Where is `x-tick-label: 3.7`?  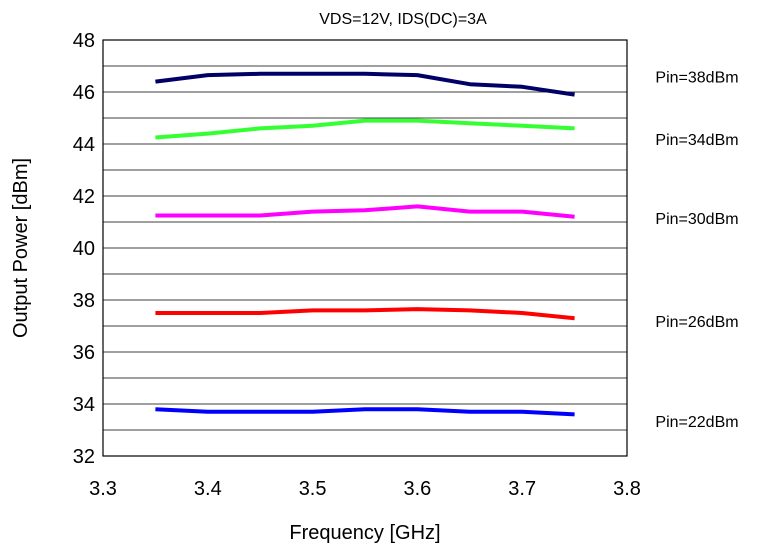
x-tick-label: 3.7 is located at coordinates (522, 489).